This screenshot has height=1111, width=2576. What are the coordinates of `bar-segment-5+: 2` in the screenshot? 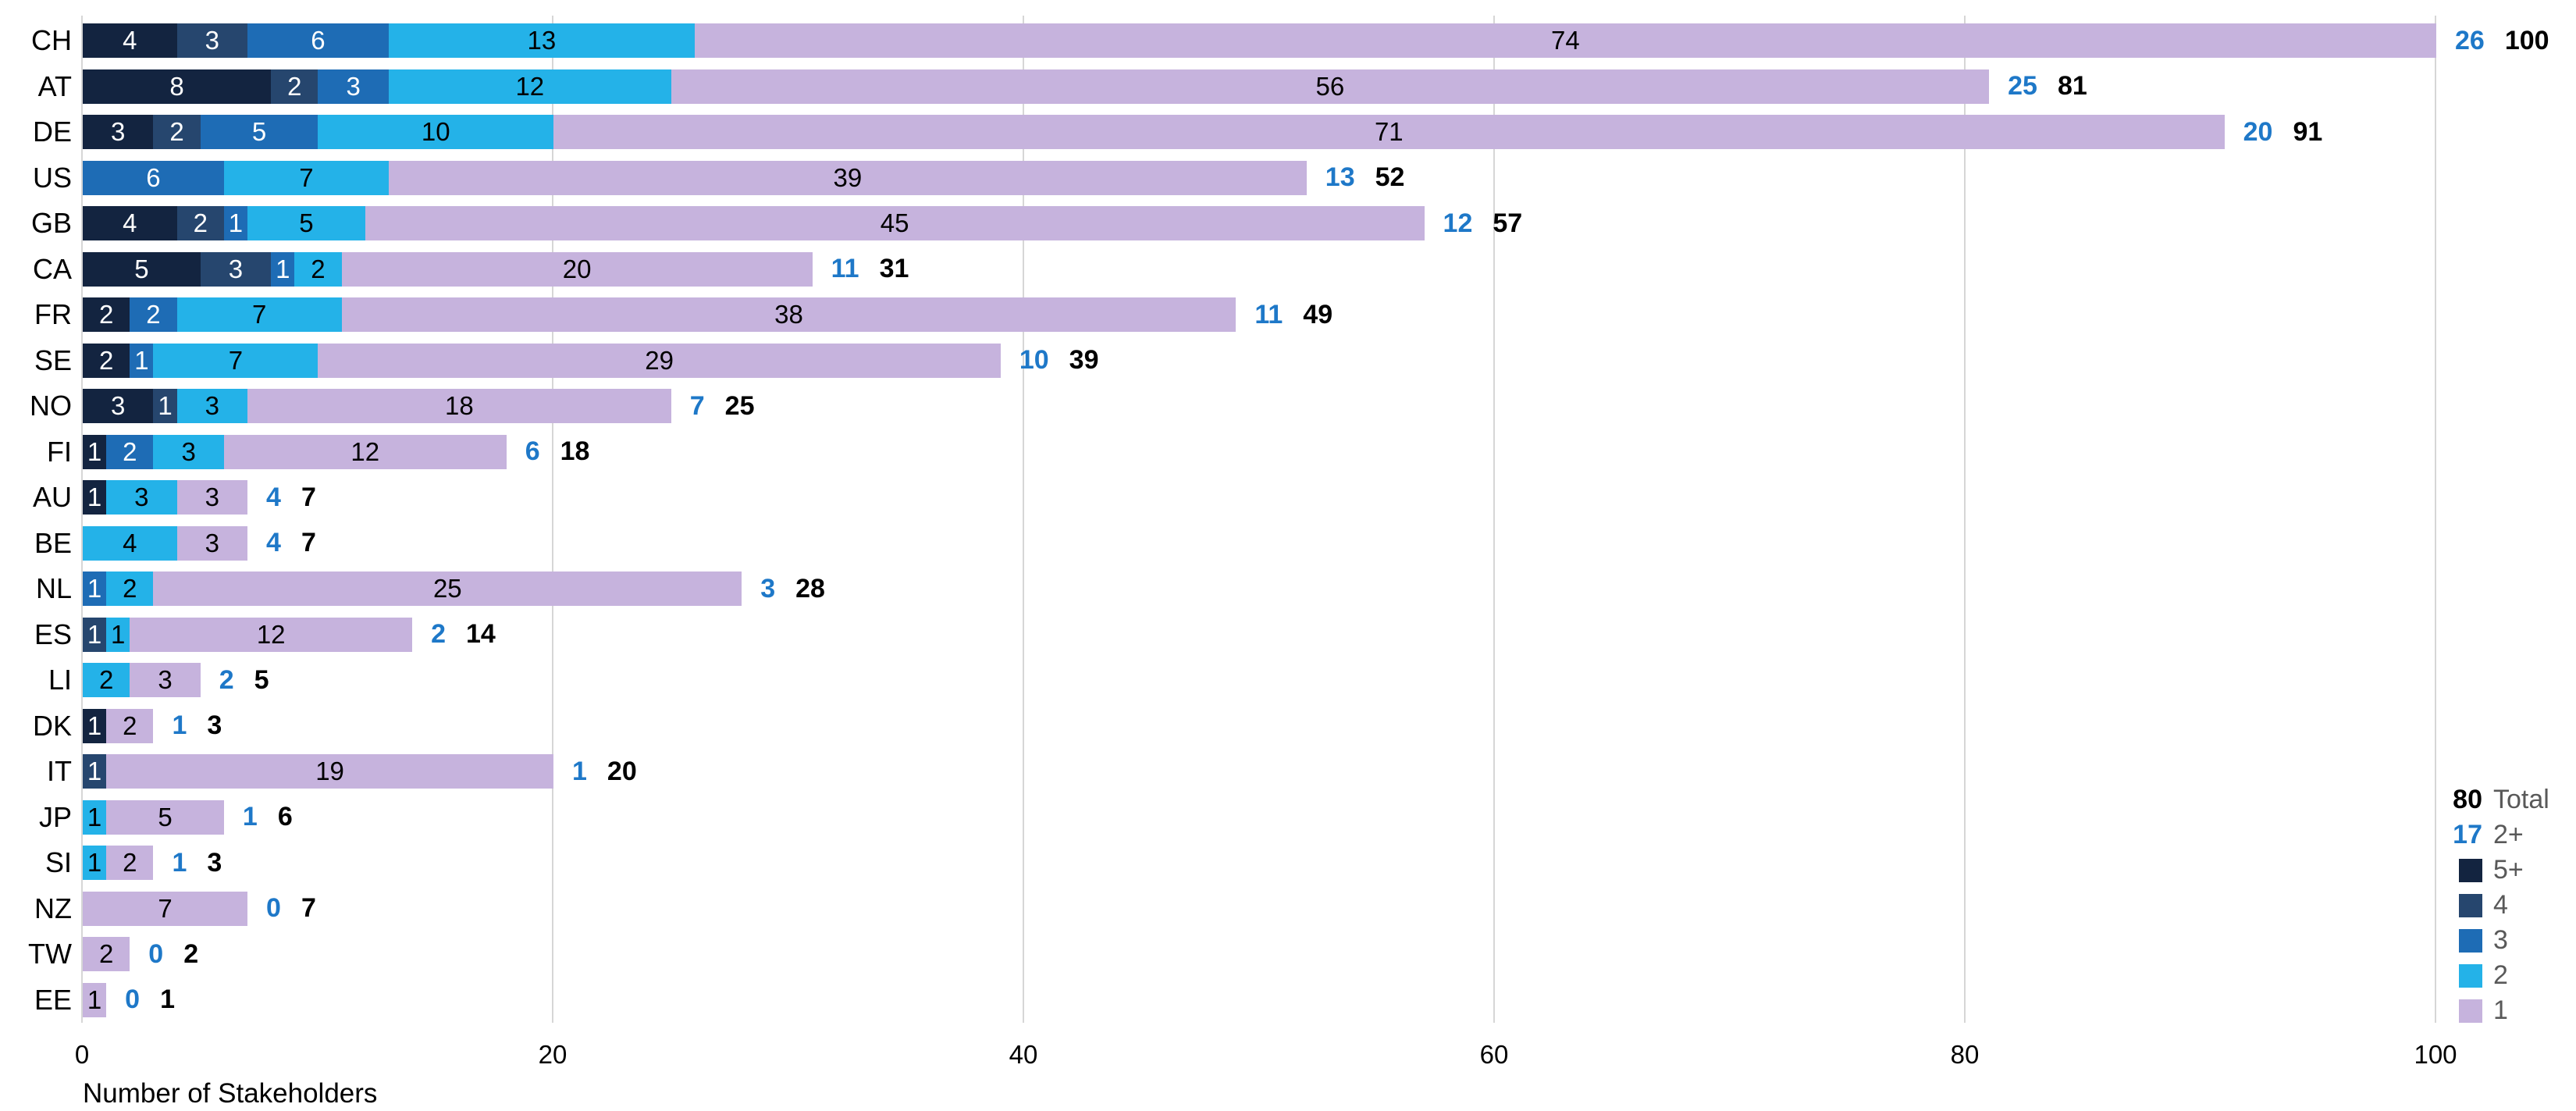 It's located at (106, 314).